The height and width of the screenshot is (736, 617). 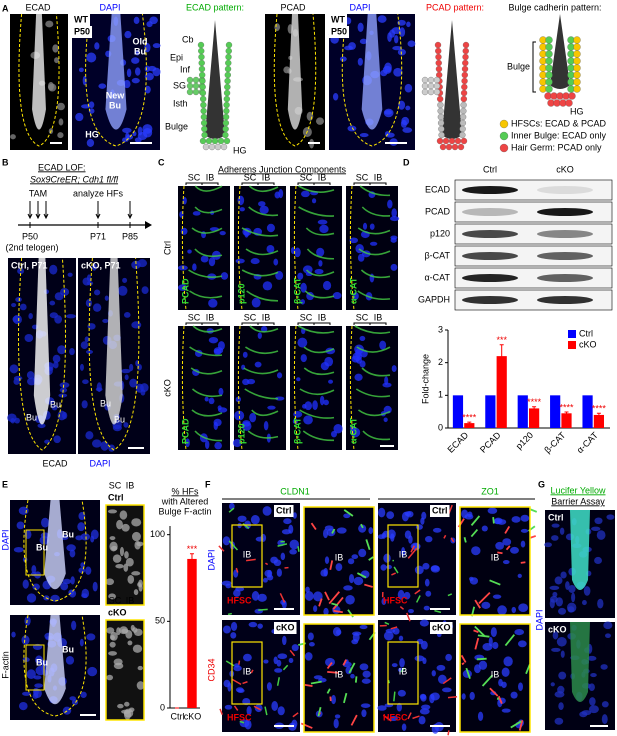 I want to click on x-tick-label: cKO, so click(x=193, y=716).